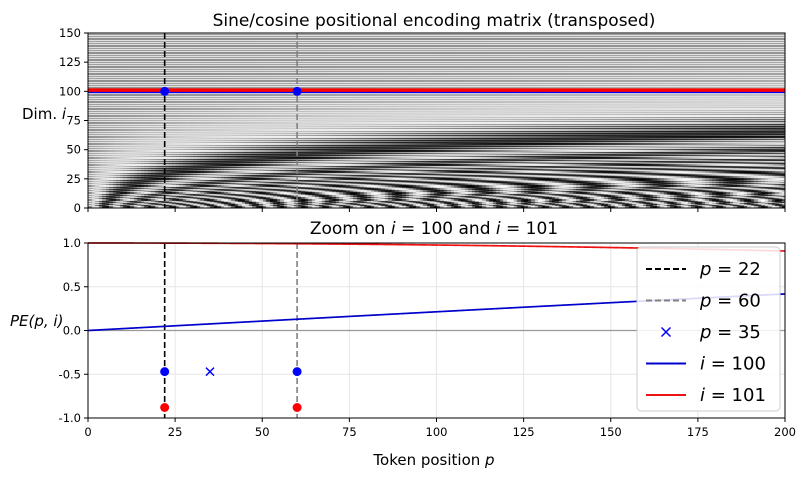 This screenshot has width=808, height=484. What do you see at coordinates (73, 179) in the screenshot?
I see `top-ytick-label: 25` at bounding box center [73, 179].